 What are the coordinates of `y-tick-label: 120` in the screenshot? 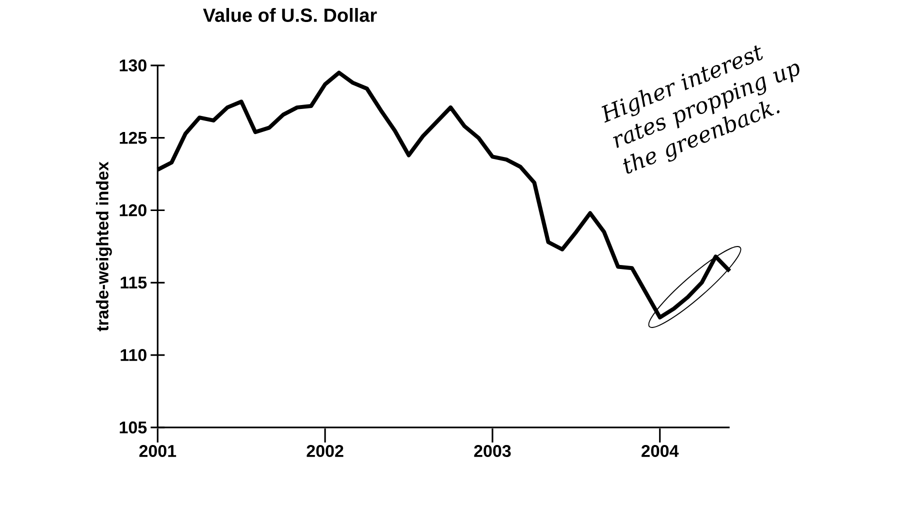 It's located at (133, 210).